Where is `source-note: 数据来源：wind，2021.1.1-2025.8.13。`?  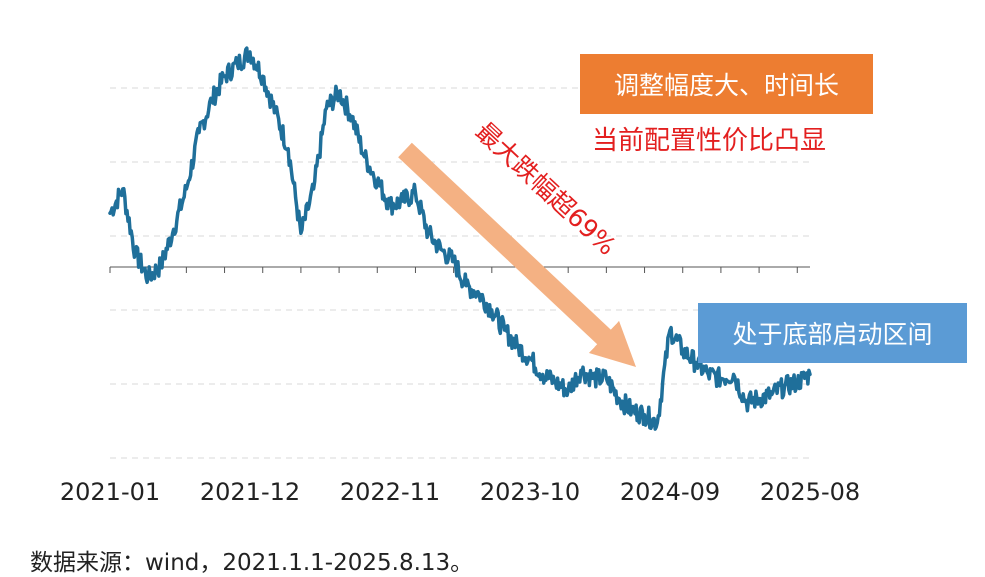
source-note: 数据来源：wind，2021.1.1-2025.8.13。 is located at coordinates (252, 563).